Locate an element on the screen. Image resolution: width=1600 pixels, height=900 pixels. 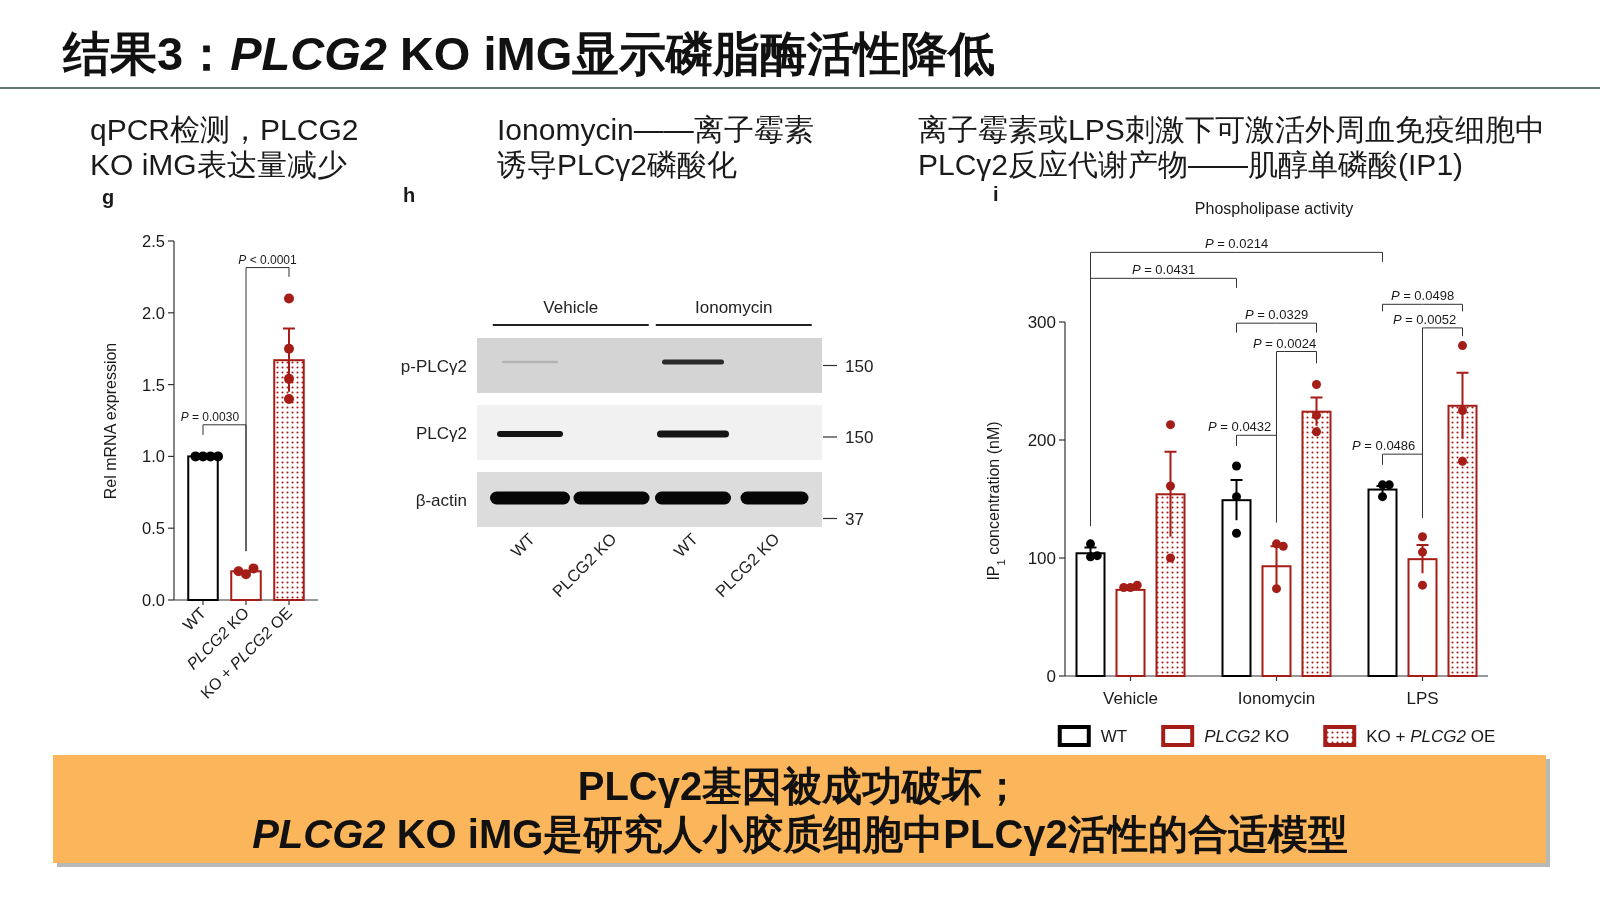
text: g is located at coordinates (108, 197).